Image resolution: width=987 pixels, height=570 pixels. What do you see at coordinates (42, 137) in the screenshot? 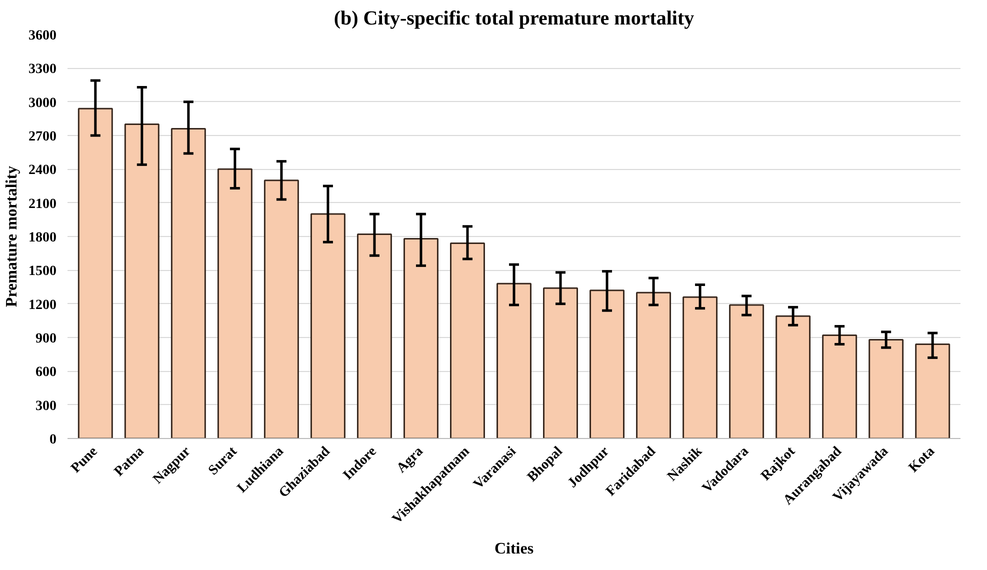
I see `y-tick-label: 2700` at bounding box center [42, 137].